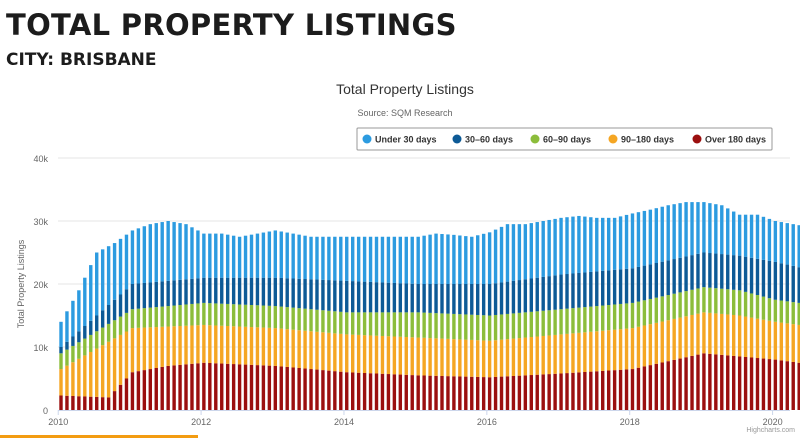 This screenshot has width=800, height=438. I want to click on legend-label-90-180-days: 90–180 days, so click(647, 140).